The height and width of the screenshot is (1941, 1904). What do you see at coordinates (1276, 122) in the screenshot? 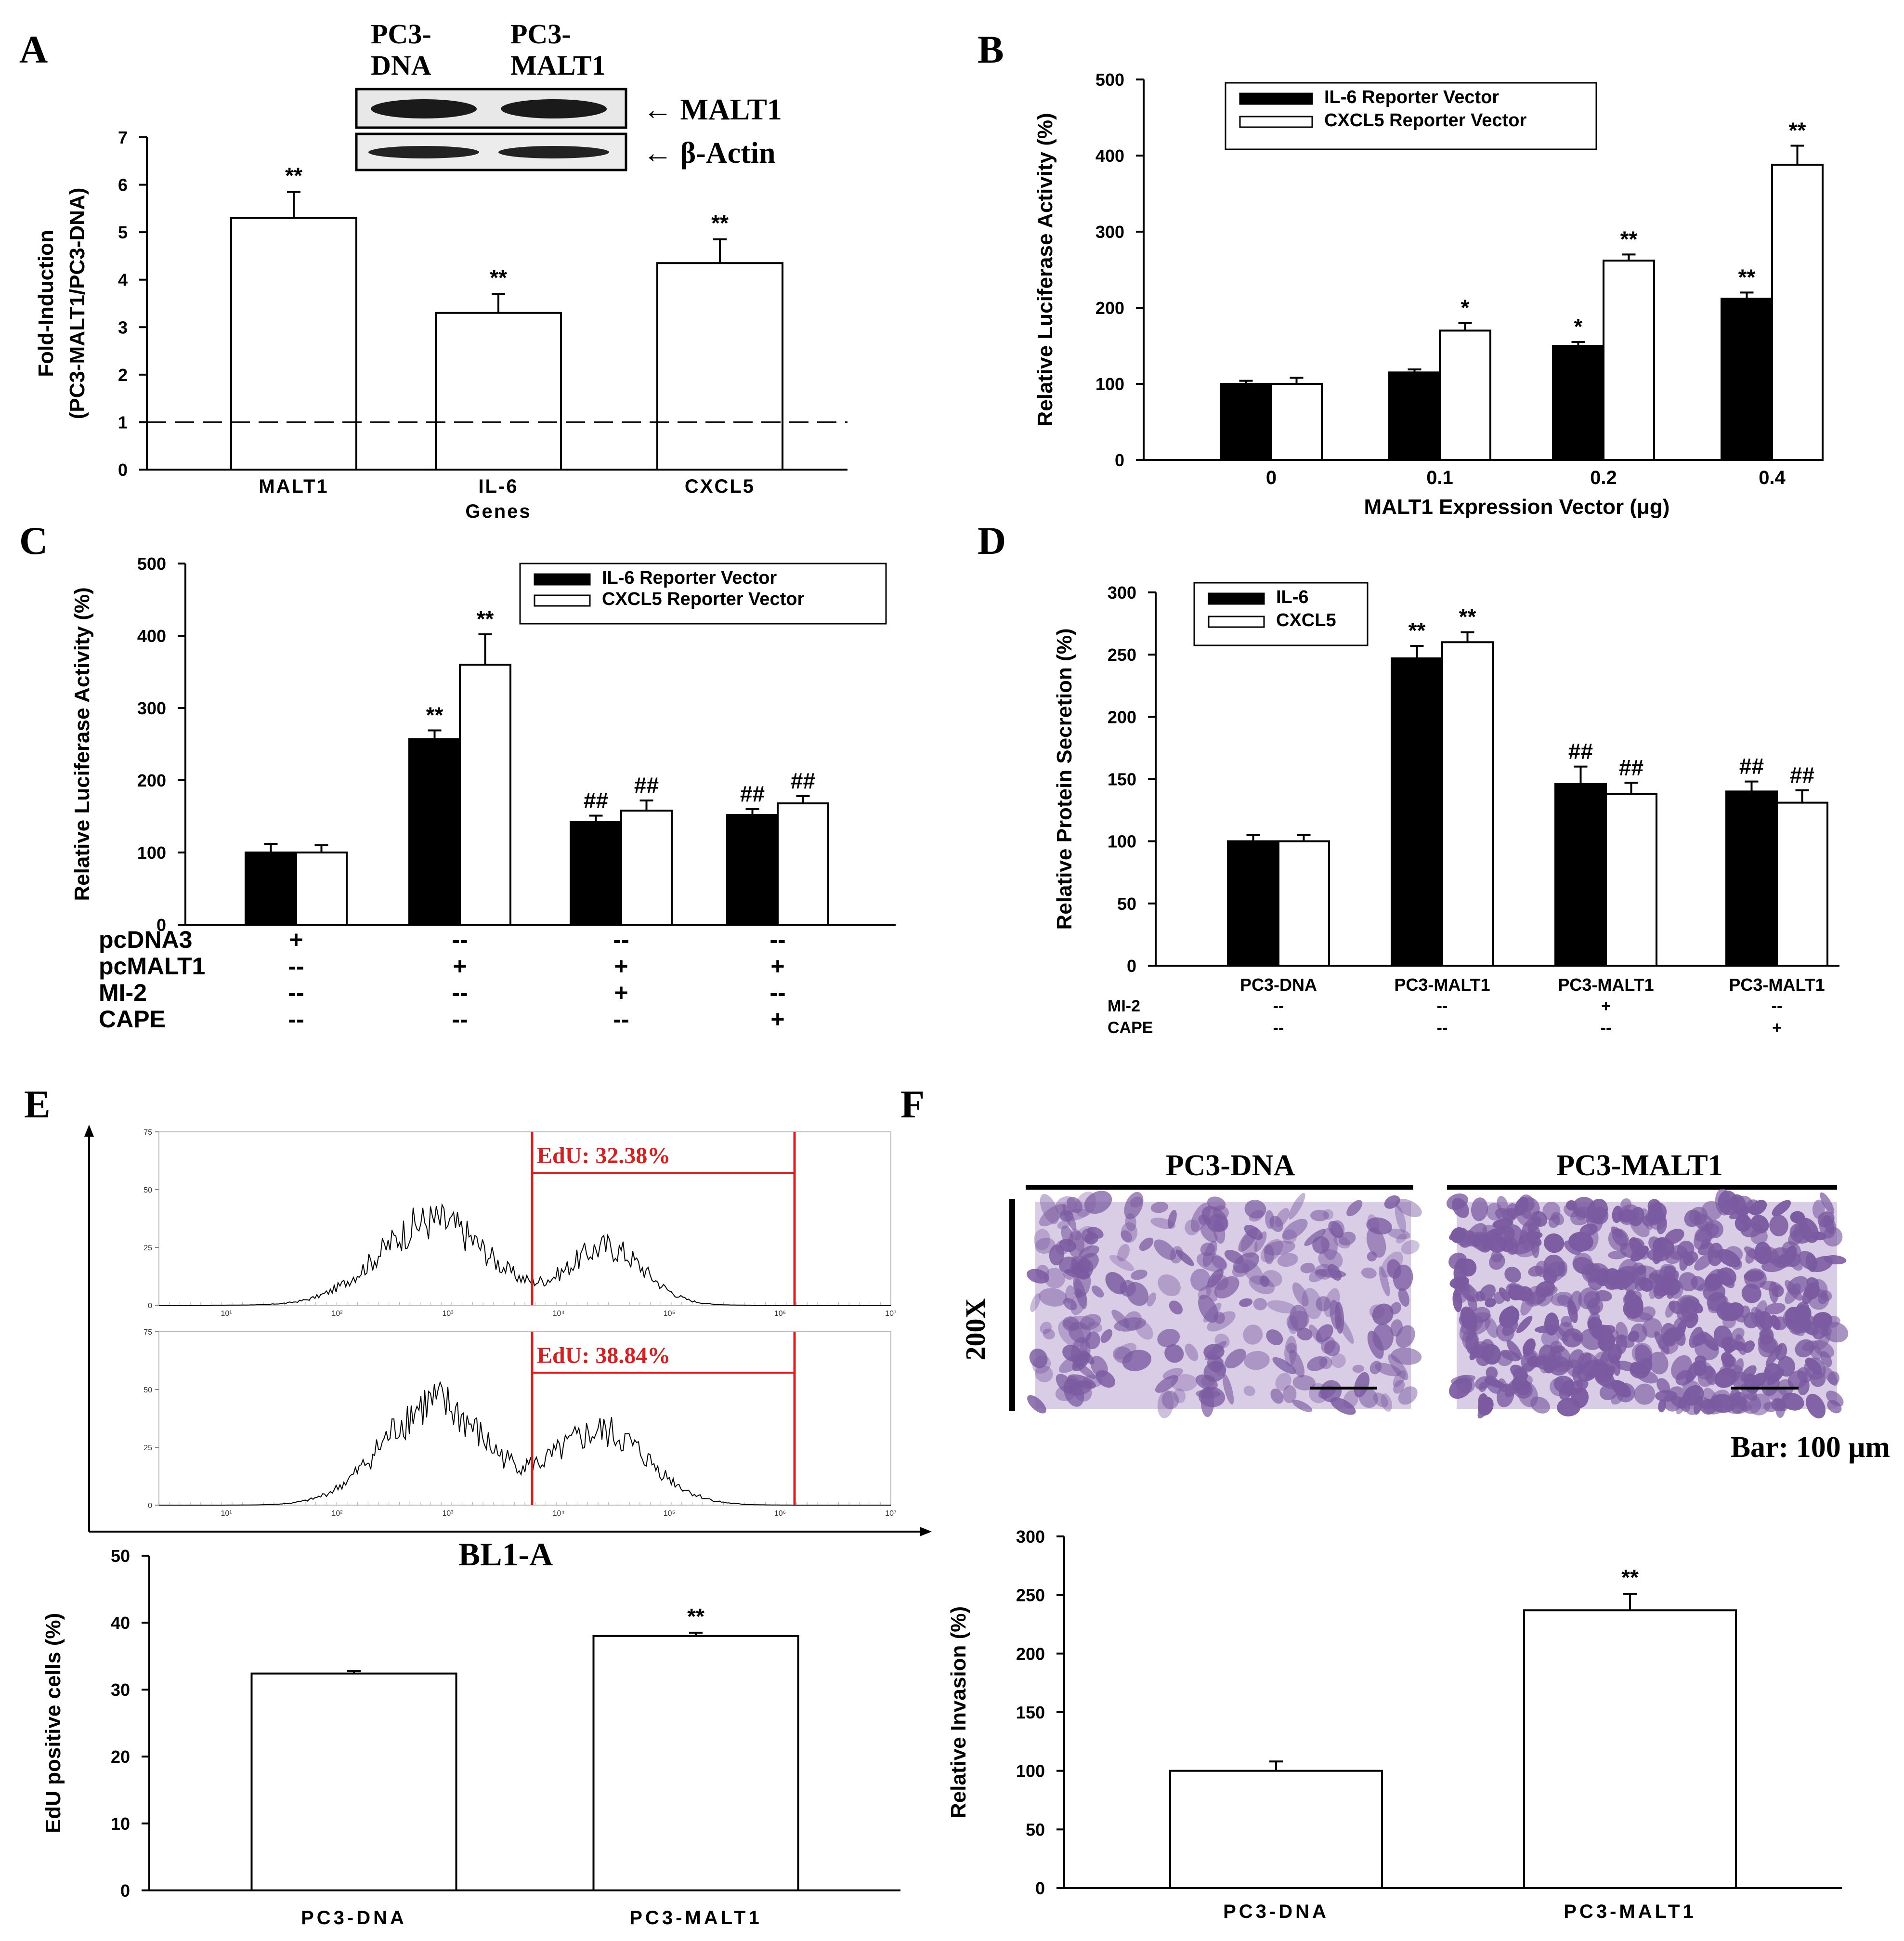
I see `legend-swatch` at bounding box center [1276, 122].